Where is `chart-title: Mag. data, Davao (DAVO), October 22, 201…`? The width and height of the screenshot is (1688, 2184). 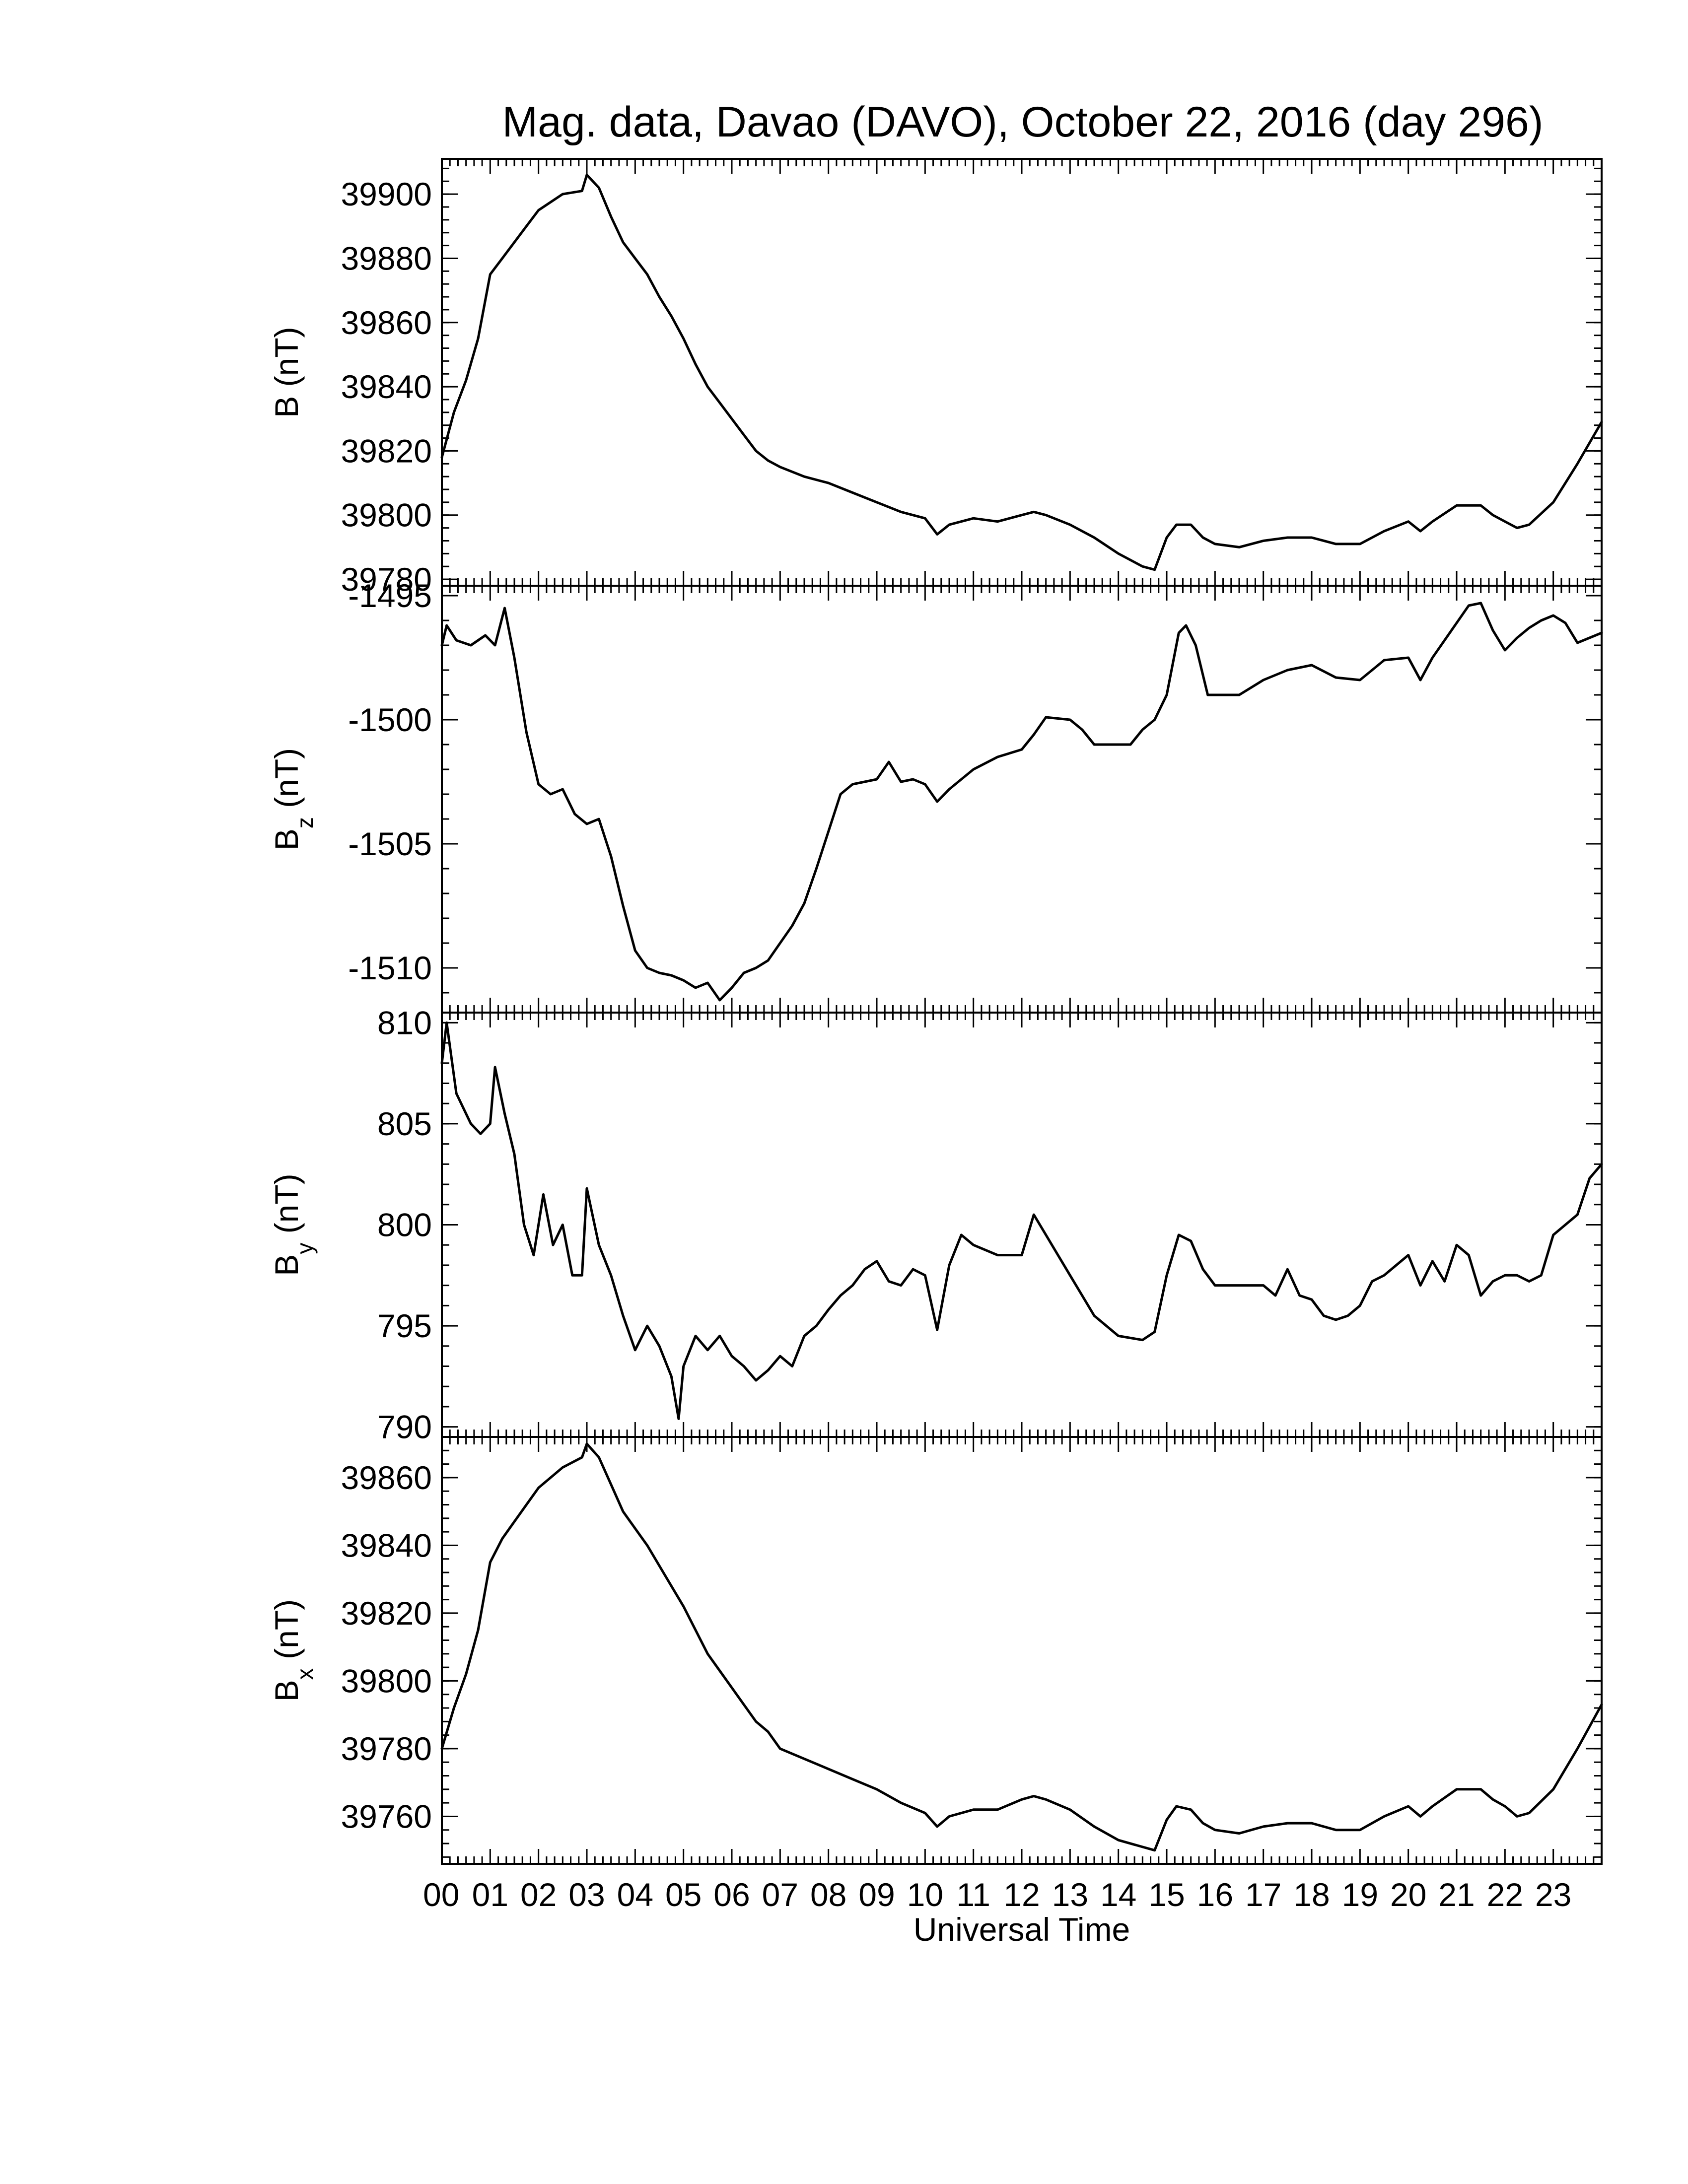 chart-title: Mag. data, Davao (DAVO), October 22, 201… is located at coordinates (1023, 122).